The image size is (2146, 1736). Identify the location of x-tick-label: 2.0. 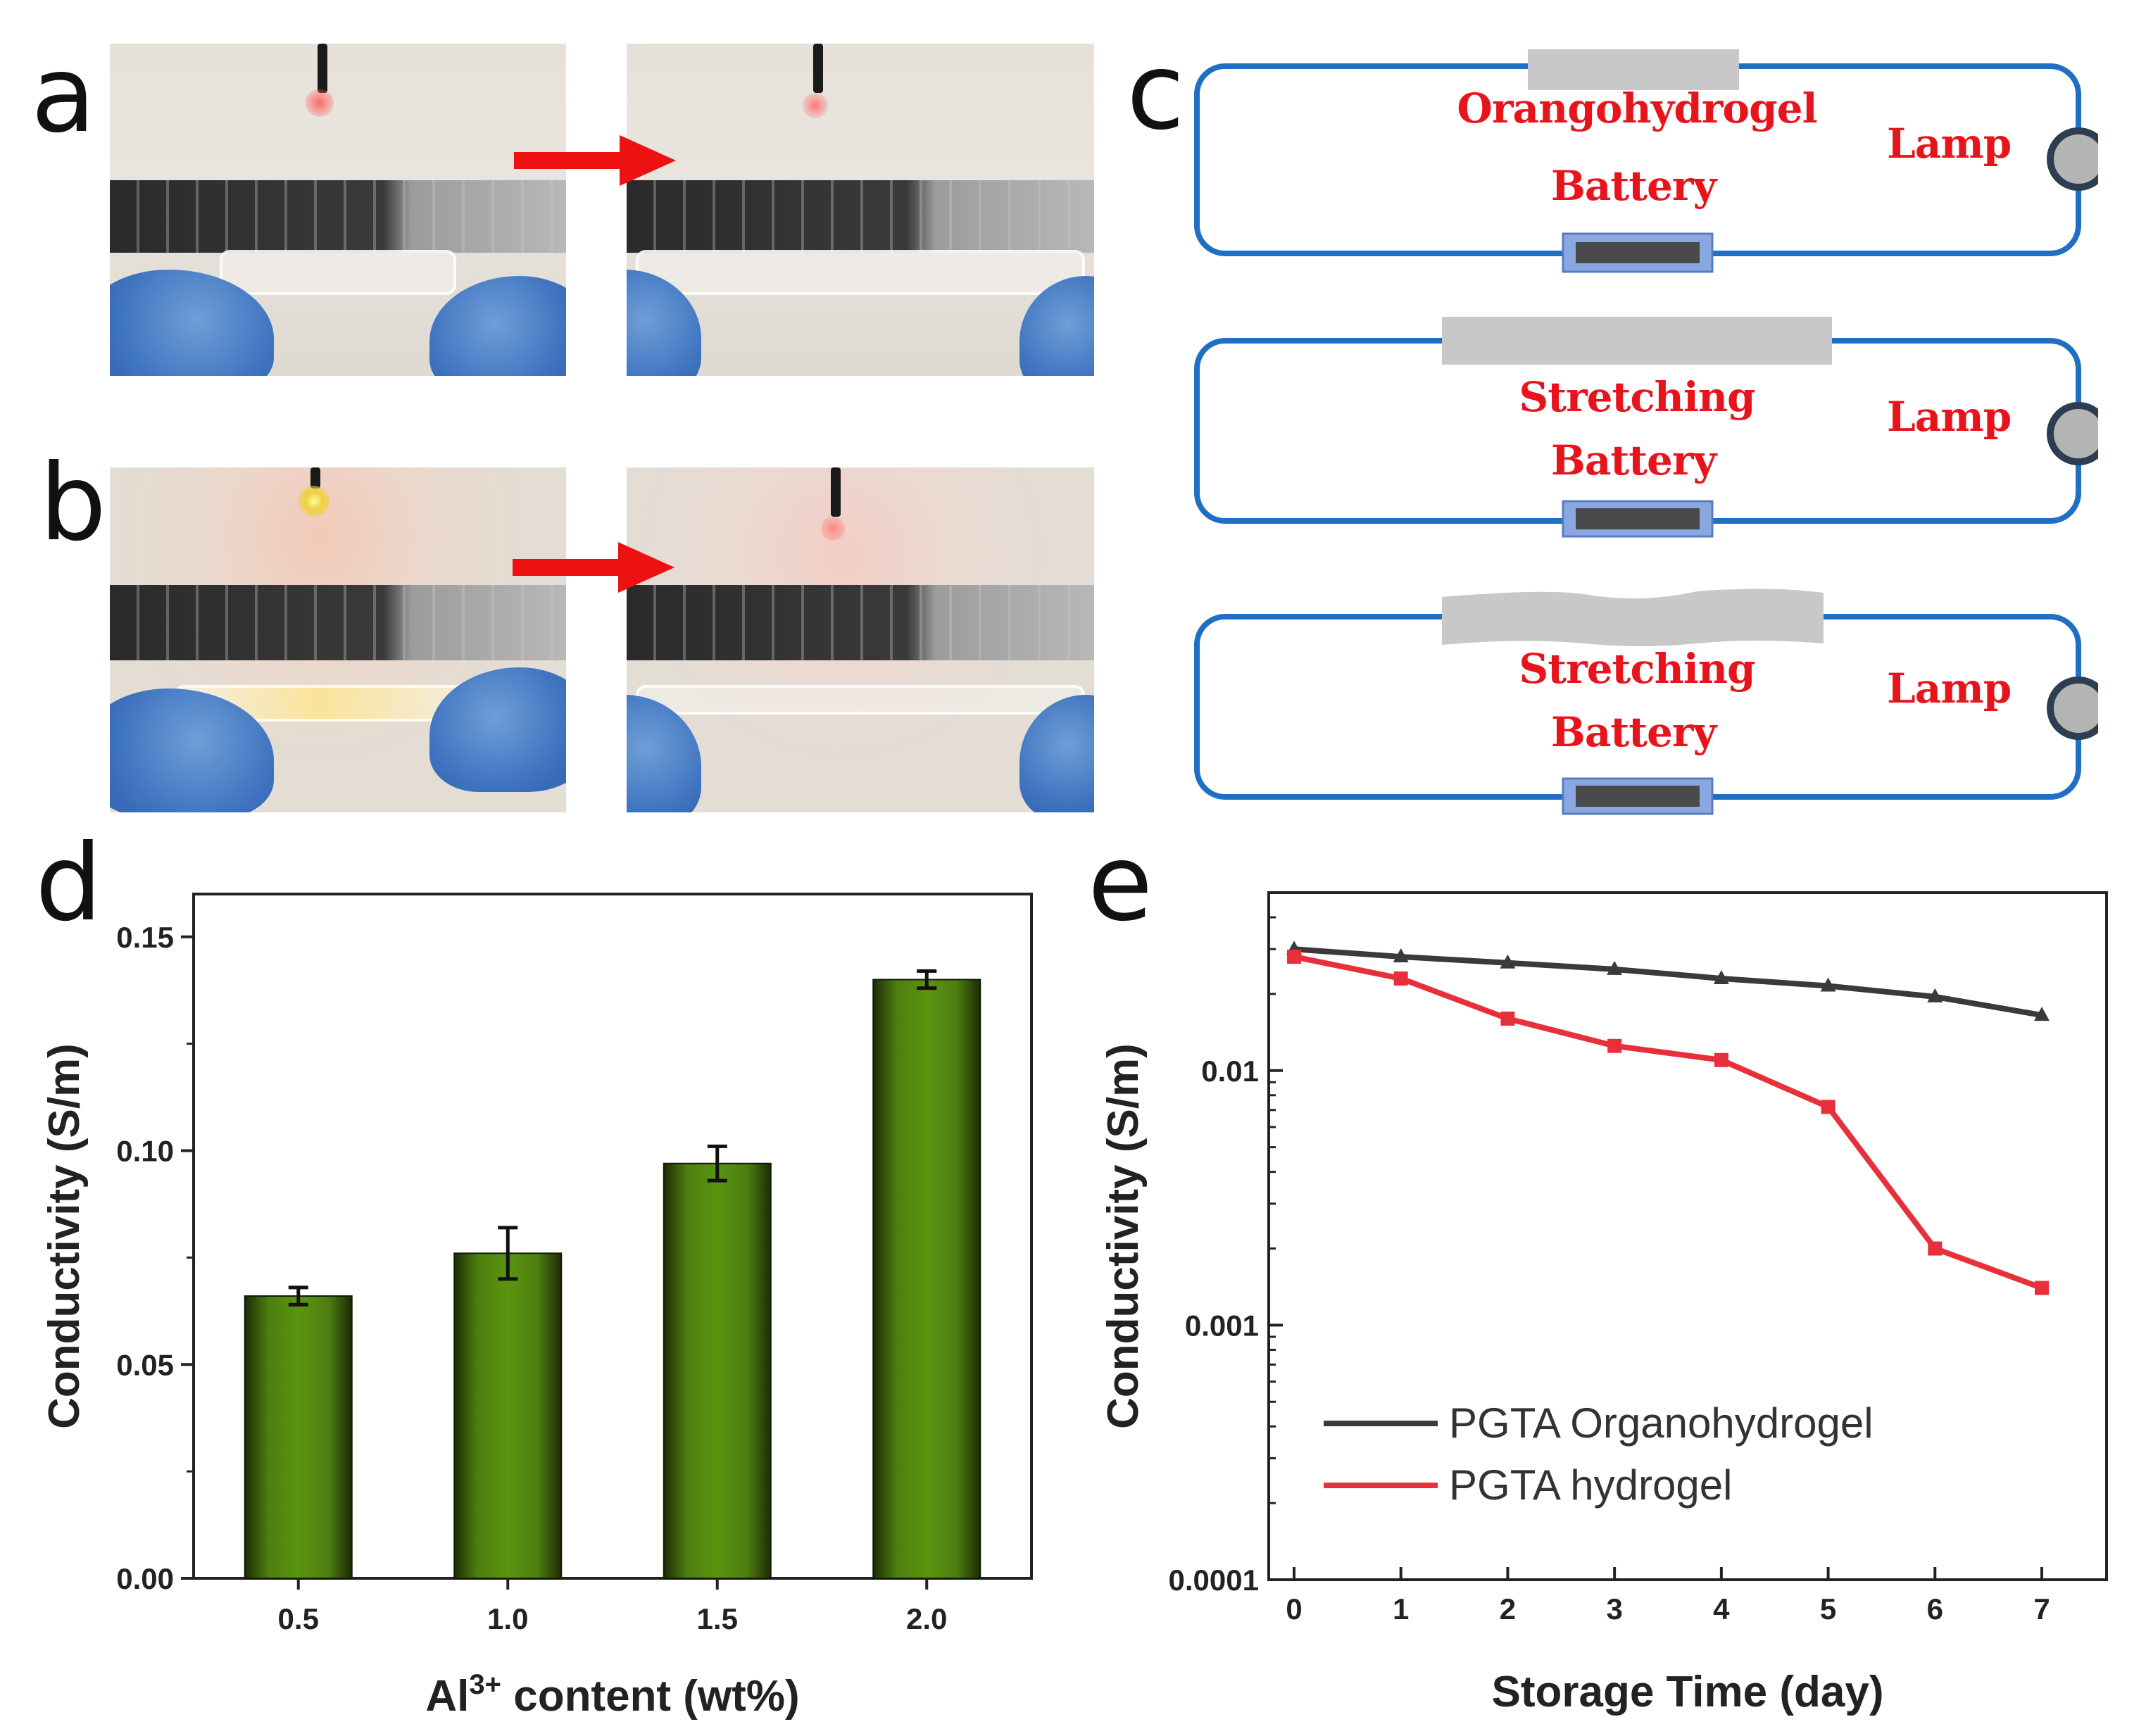
(926, 1618).